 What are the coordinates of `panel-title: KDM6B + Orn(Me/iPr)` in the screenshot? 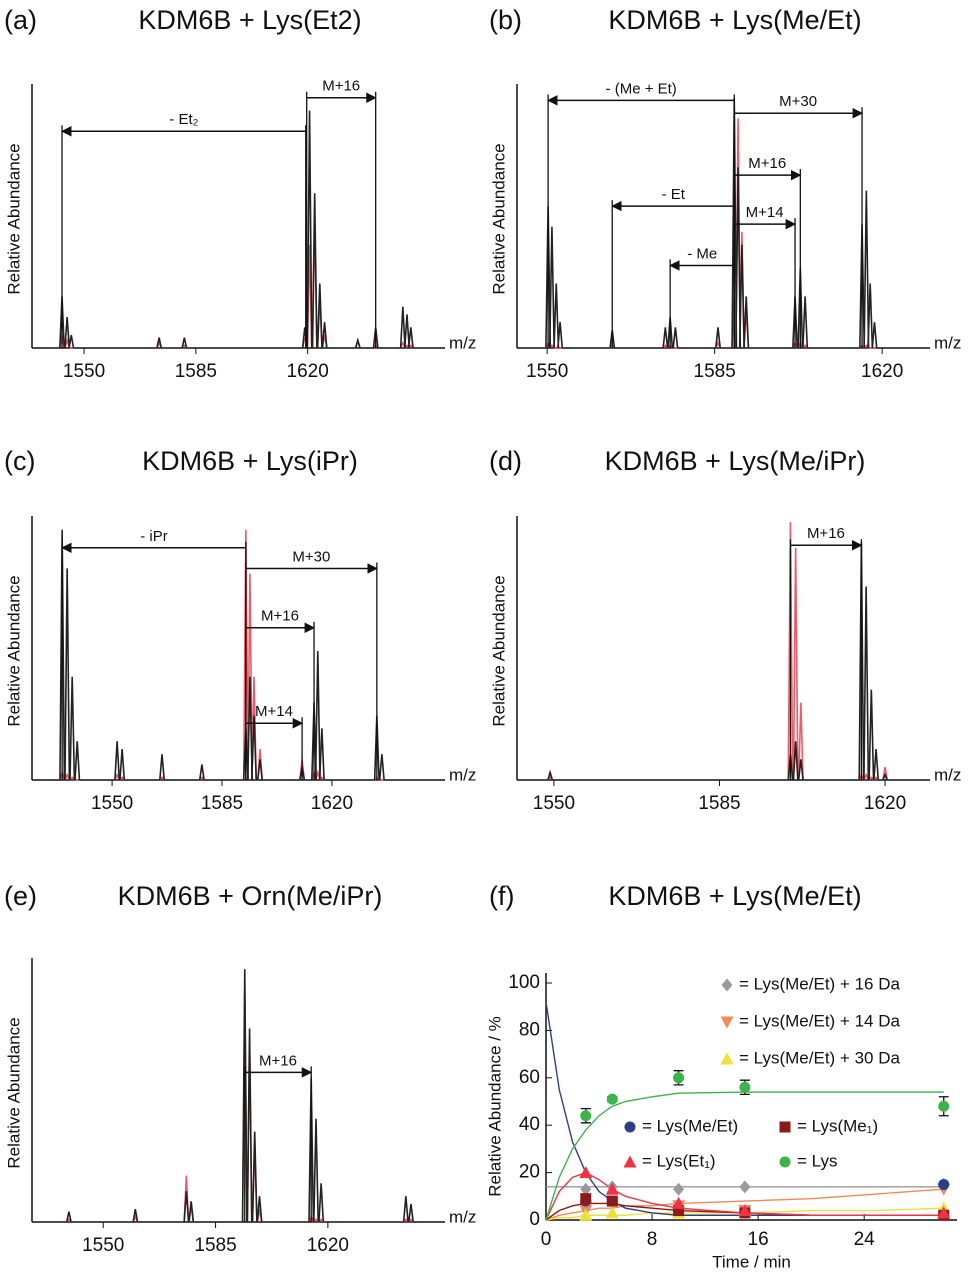 It's located at (250, 896).